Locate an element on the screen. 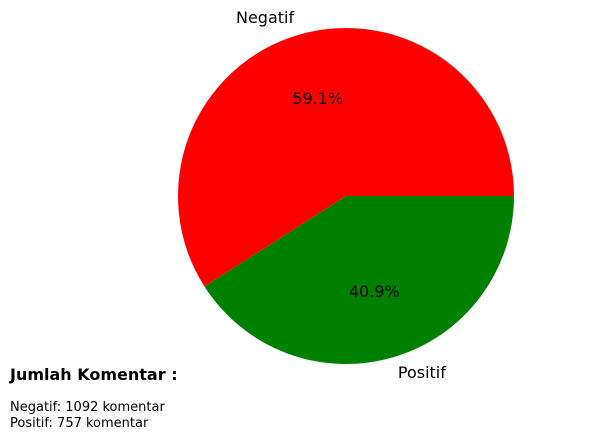  summary-line-positif: Positif: 757 komentar is located at coordinates (79, 423).